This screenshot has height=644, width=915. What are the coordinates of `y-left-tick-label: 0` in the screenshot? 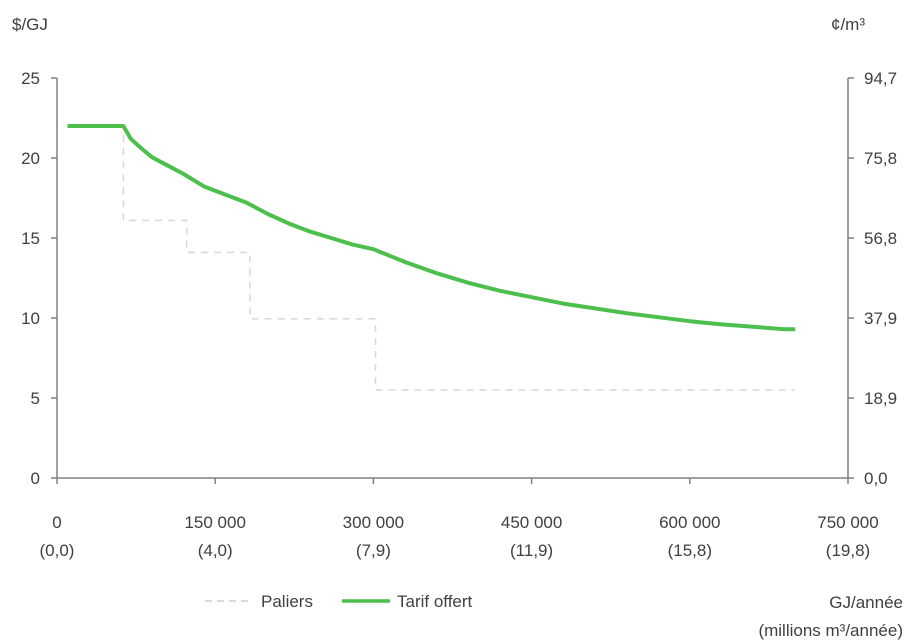 It's located at (35, 478).